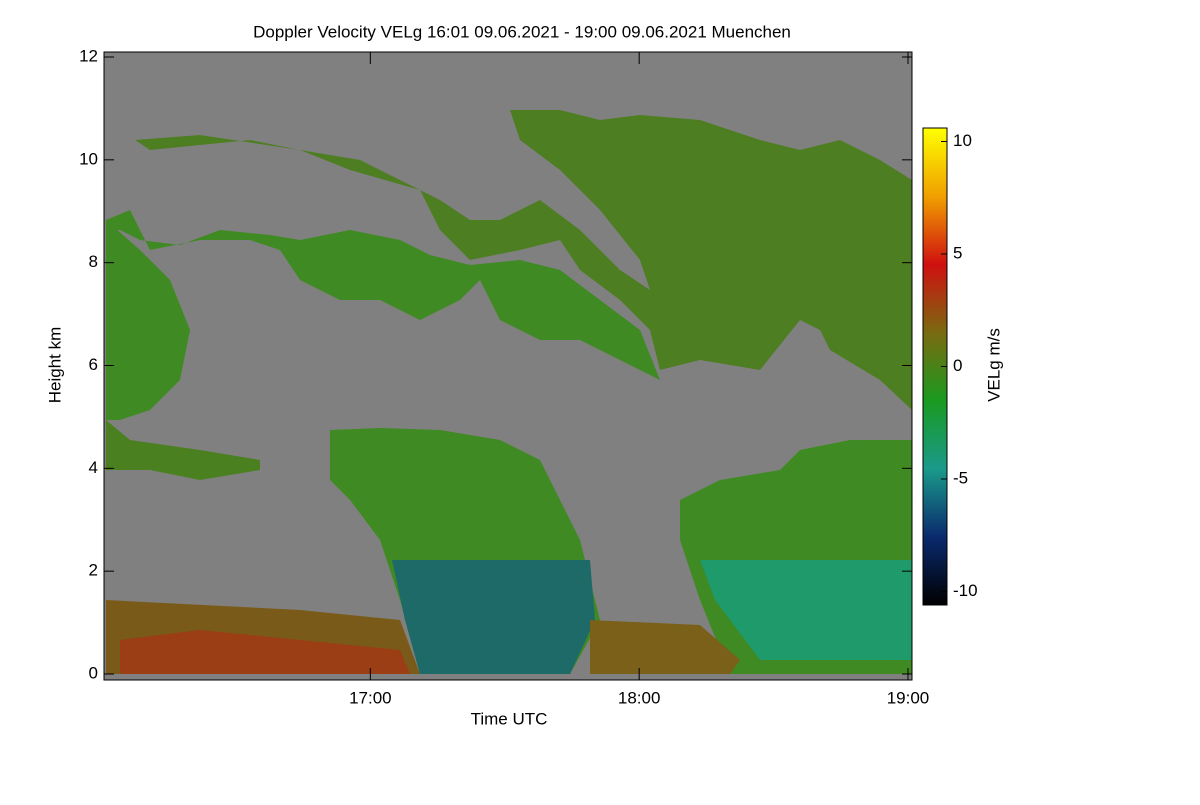 This screenshot has height=805, width=1200. I want to click on mid-cloud, so click(383, 295).